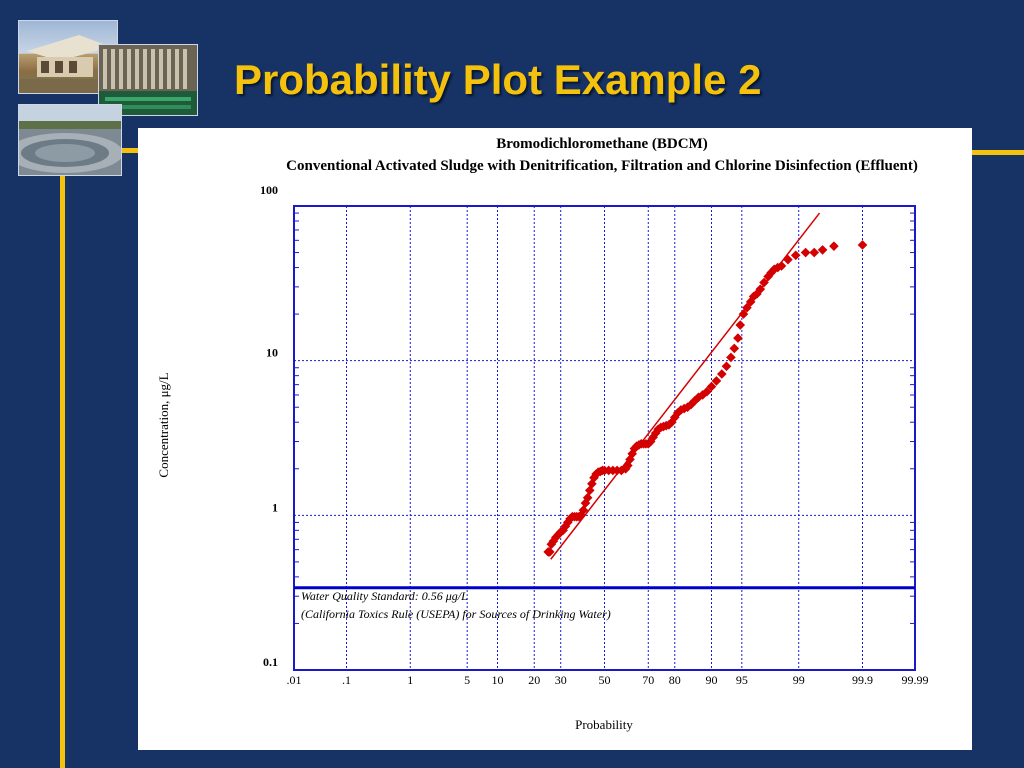 The width and height of the screenshot is (1024, 768). Describe the element at coordinates (742, 680) in the screenshot. I see `x-tick-label: 95` at that location.